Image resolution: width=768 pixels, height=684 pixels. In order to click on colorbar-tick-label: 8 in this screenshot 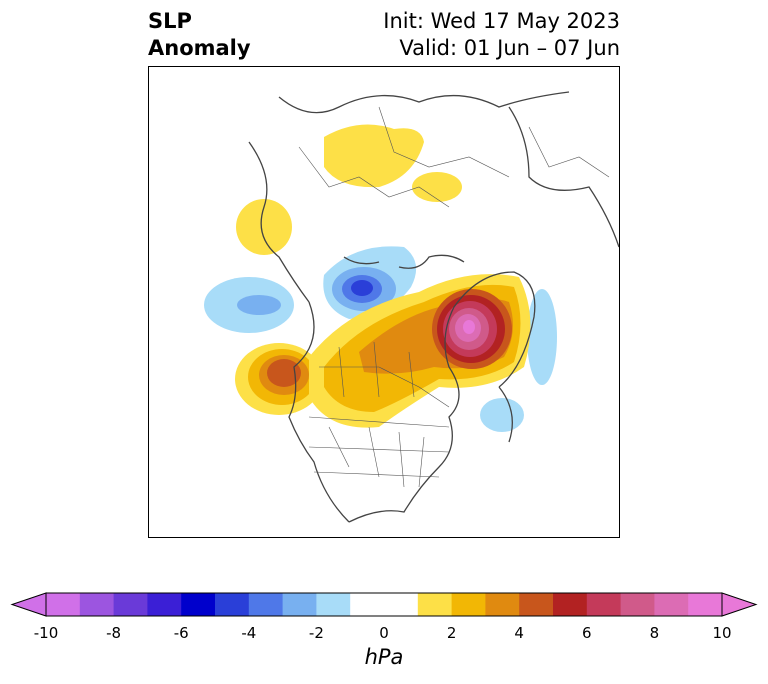, I will do `click(654, 633)`.